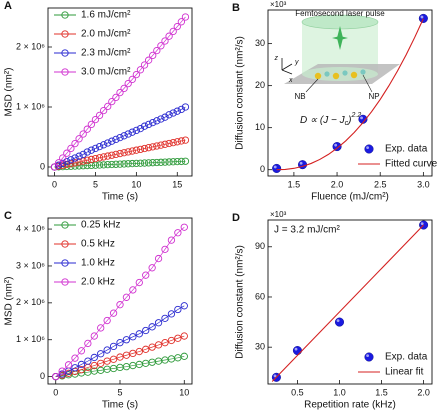 This screenshot has height=412, width=440. What do you see at coordinates (8, 6) in the screenshot?
I see `panel-label: A` at bounding box center [8, 6].